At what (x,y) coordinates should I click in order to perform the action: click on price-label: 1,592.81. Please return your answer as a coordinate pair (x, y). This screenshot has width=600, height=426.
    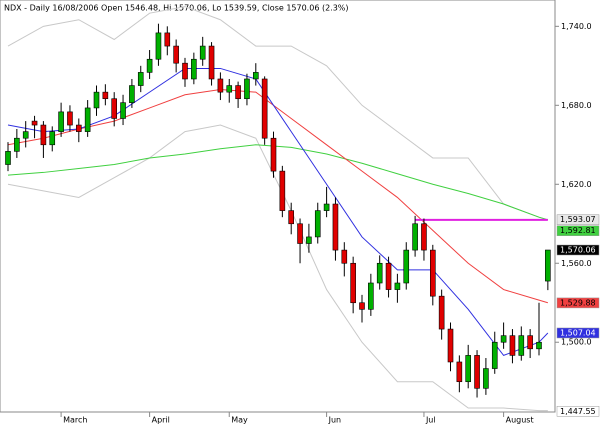
    Looking at the image, I should click on (578, 230).